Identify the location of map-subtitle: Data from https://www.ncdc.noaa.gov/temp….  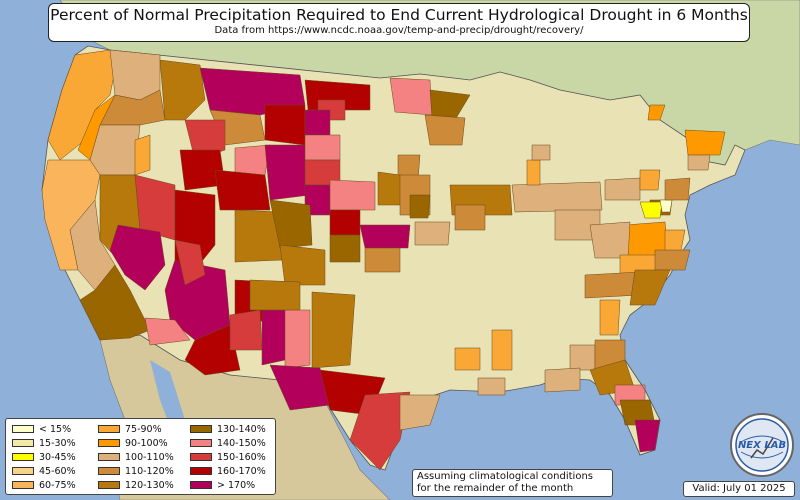
(399, 30).